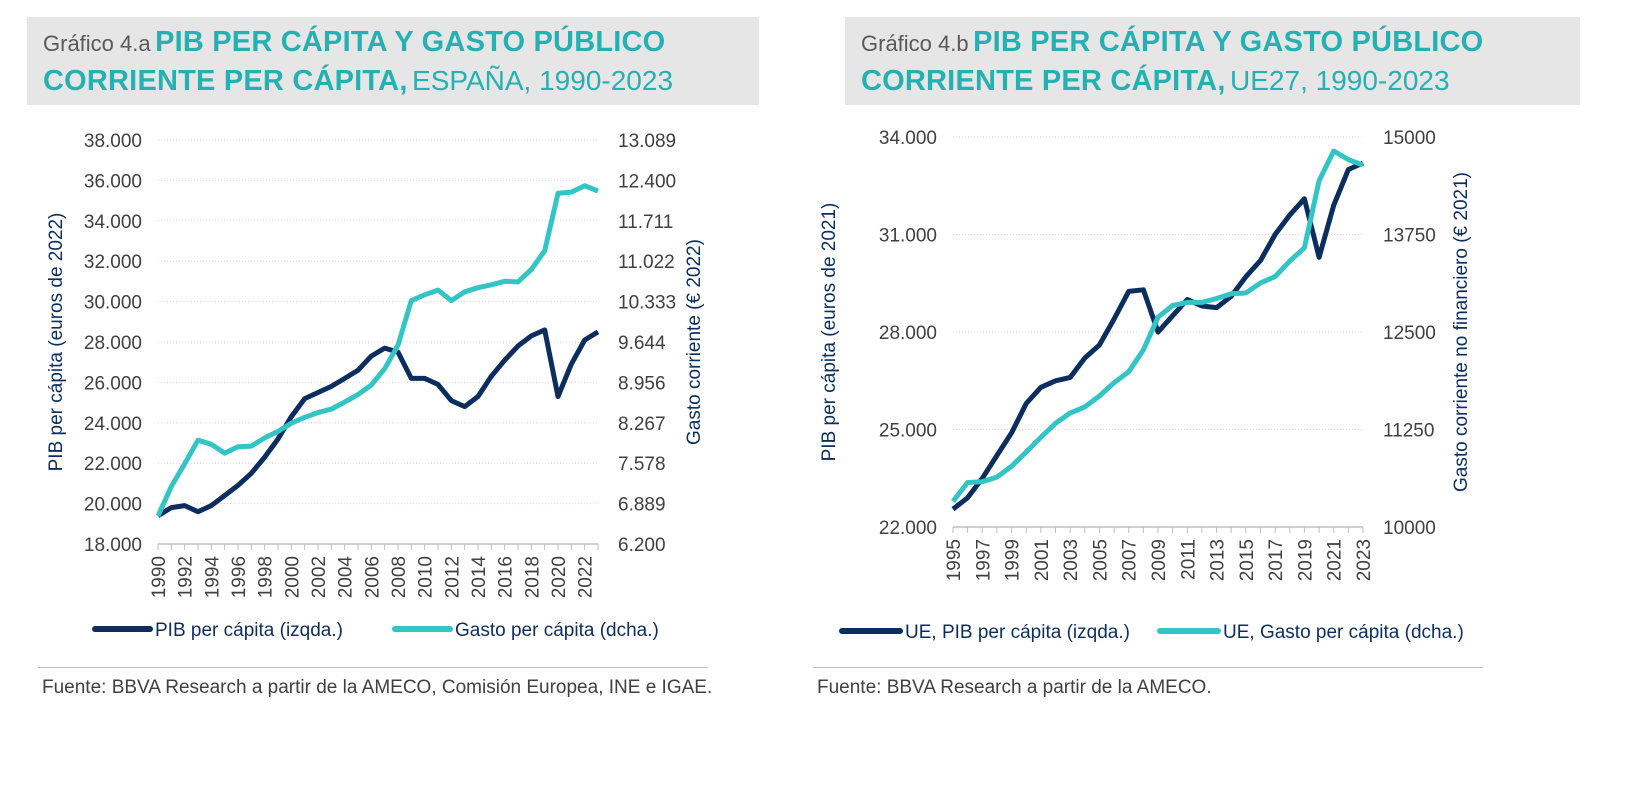 Image resolution: width=1652 pixels, height=800 pixels. I want to click on x-tick-label: 2015, so click(1247, 560).